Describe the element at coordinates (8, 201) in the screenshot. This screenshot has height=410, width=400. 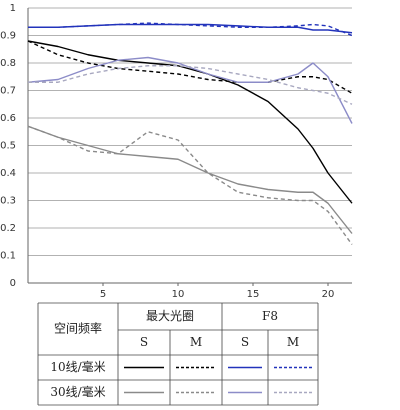
I see `y-tick-label: 0.3` at that location.